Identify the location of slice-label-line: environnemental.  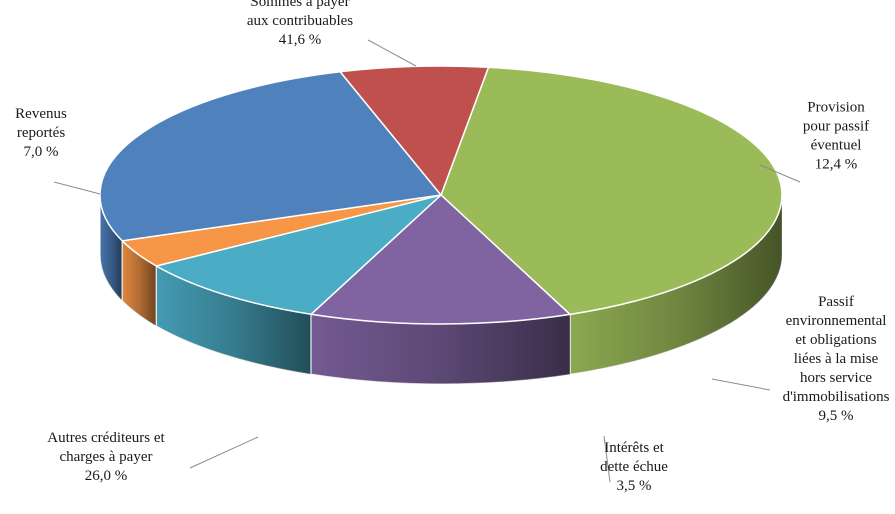
(836, 321).